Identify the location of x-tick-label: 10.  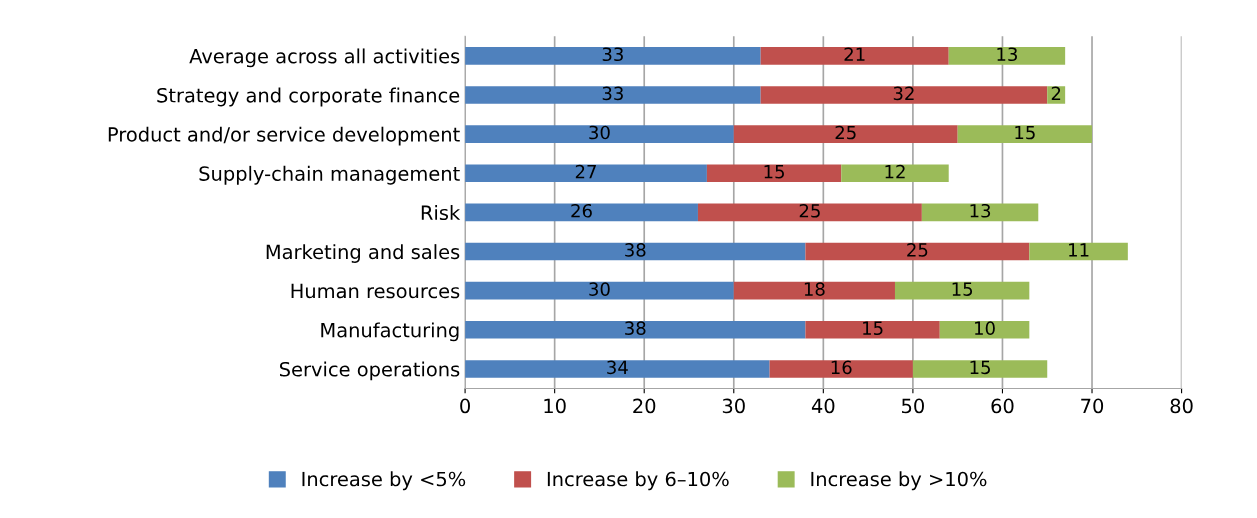
(555, 406).